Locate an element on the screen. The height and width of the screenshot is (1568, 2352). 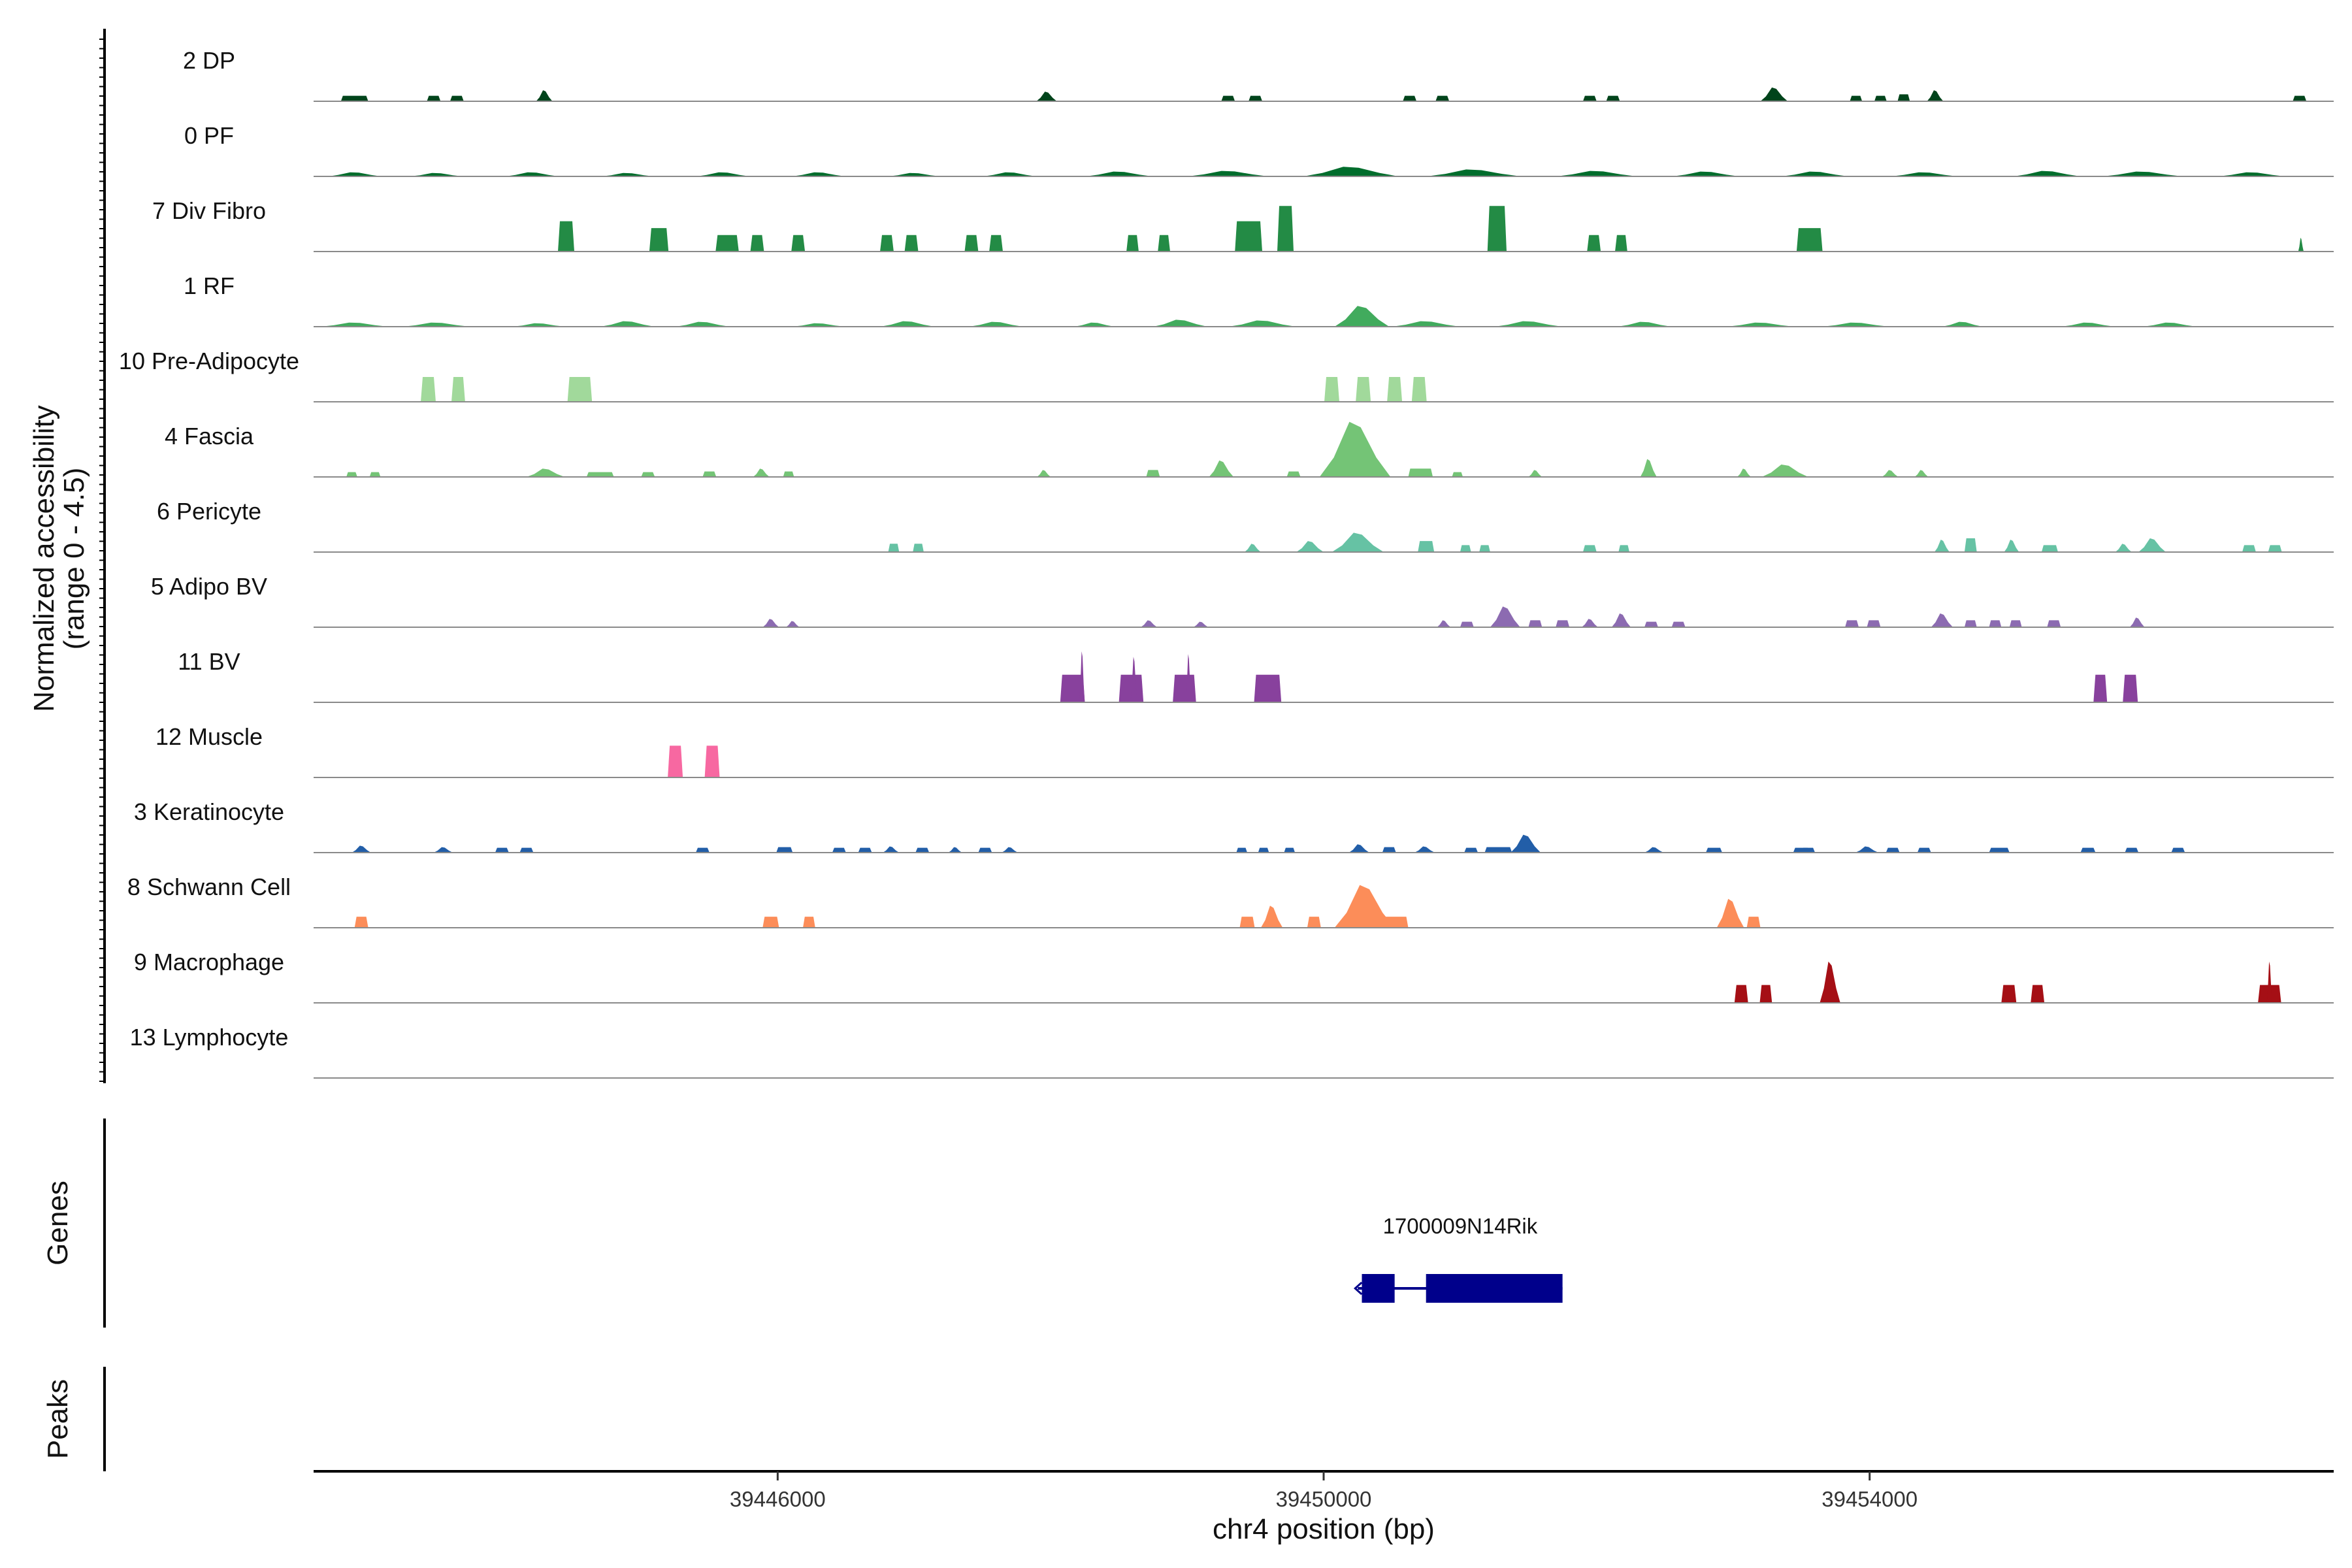
peaks-axis-label: Peaks is located at coordinates (58, 1419).